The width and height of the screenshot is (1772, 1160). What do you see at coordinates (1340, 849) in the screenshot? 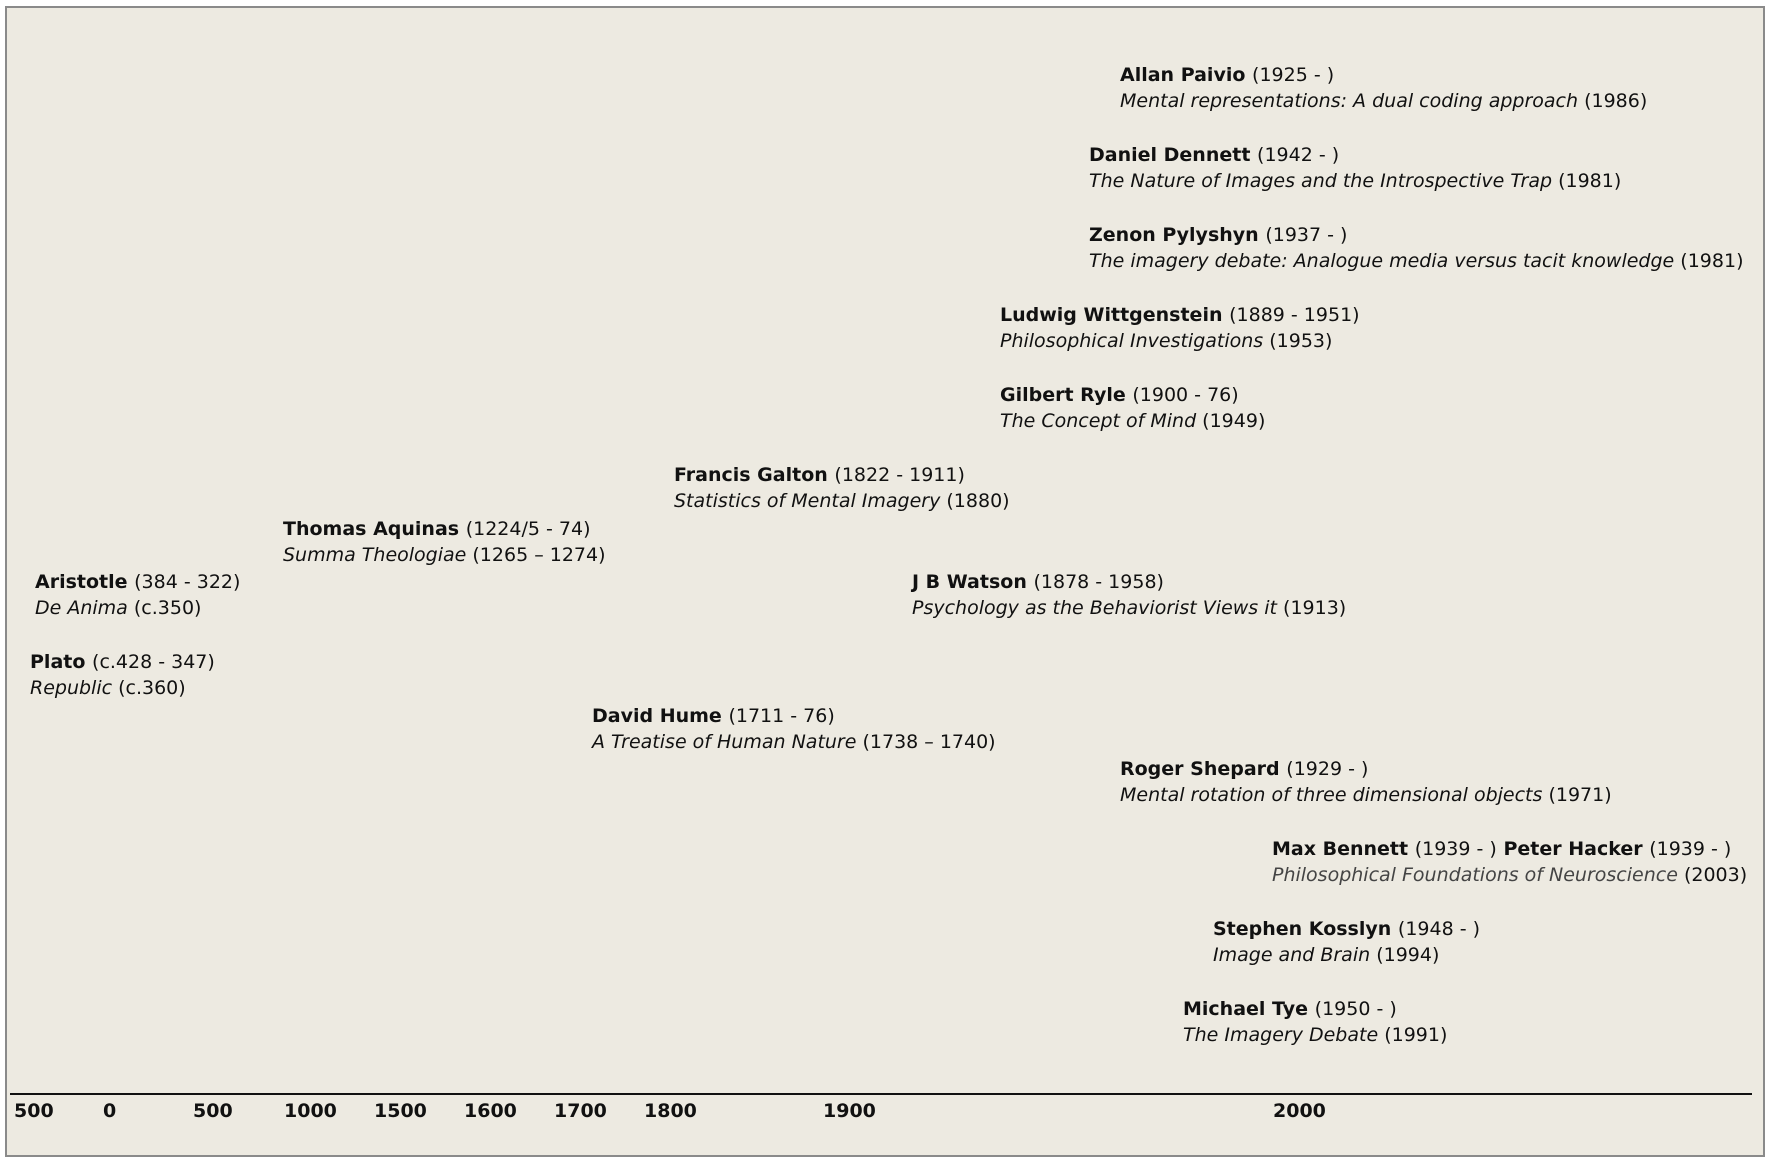
I see `person-name: Max Bennett` at bounding box center [1340, 849].